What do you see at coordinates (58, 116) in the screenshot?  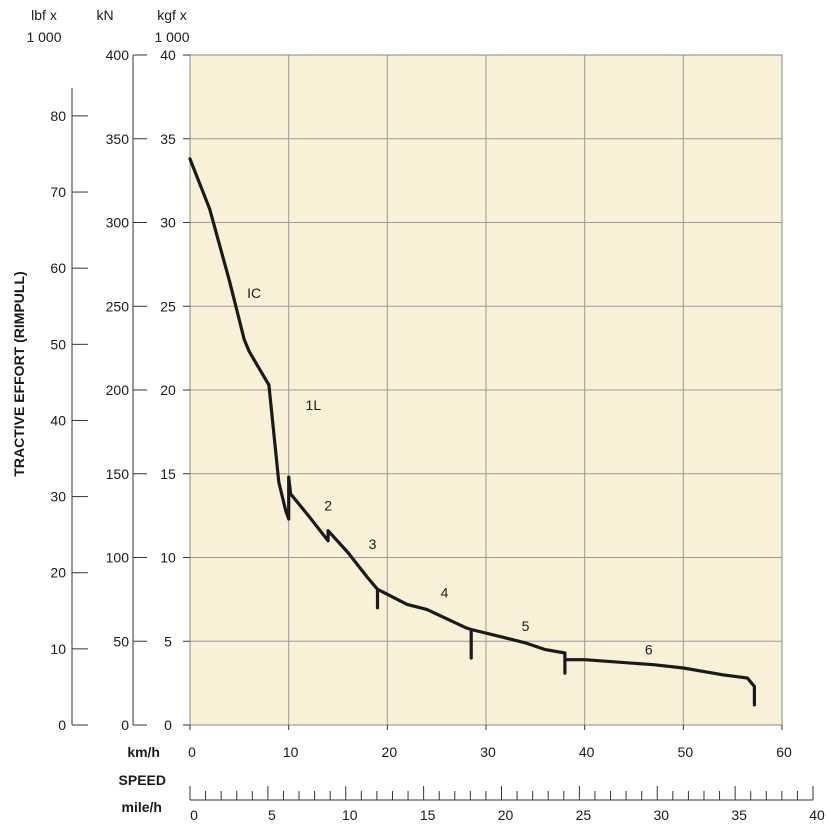 I see `lbf-tick-label: 80` at bounding box center [58, 116].